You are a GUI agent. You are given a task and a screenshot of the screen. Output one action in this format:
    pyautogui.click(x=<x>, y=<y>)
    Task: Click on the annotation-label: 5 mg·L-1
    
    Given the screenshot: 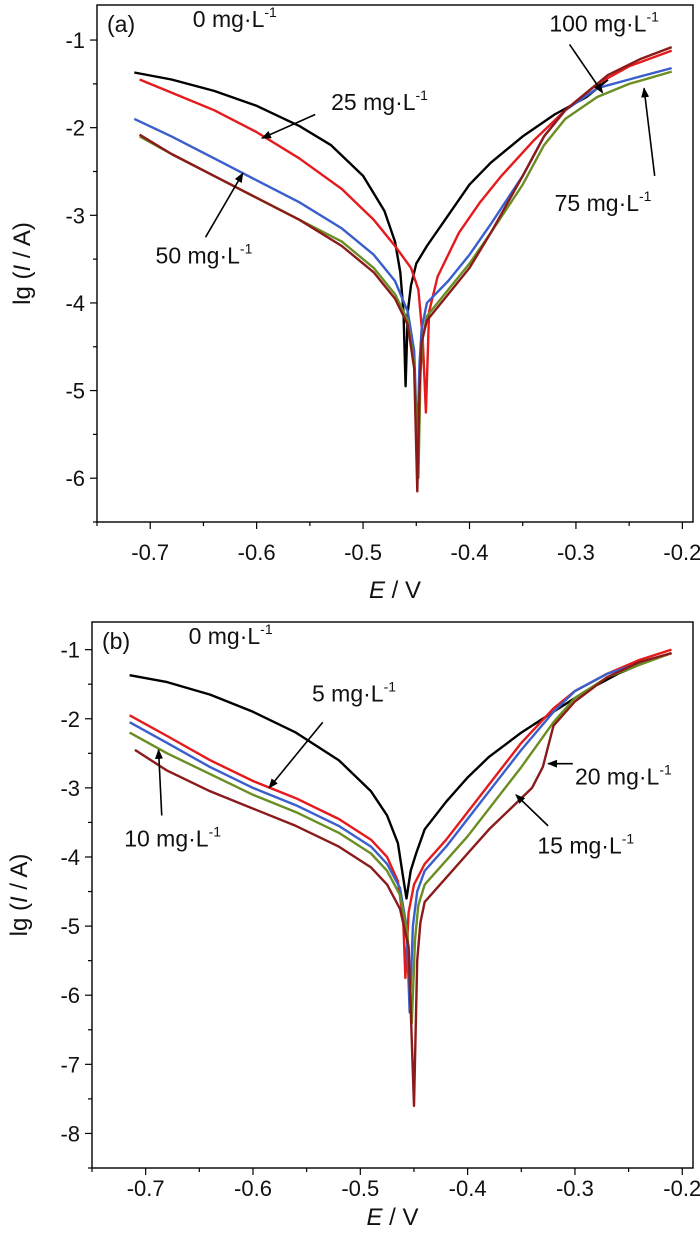 What is the action you would take?
    pyautogui.click(x=354, y=692)
    